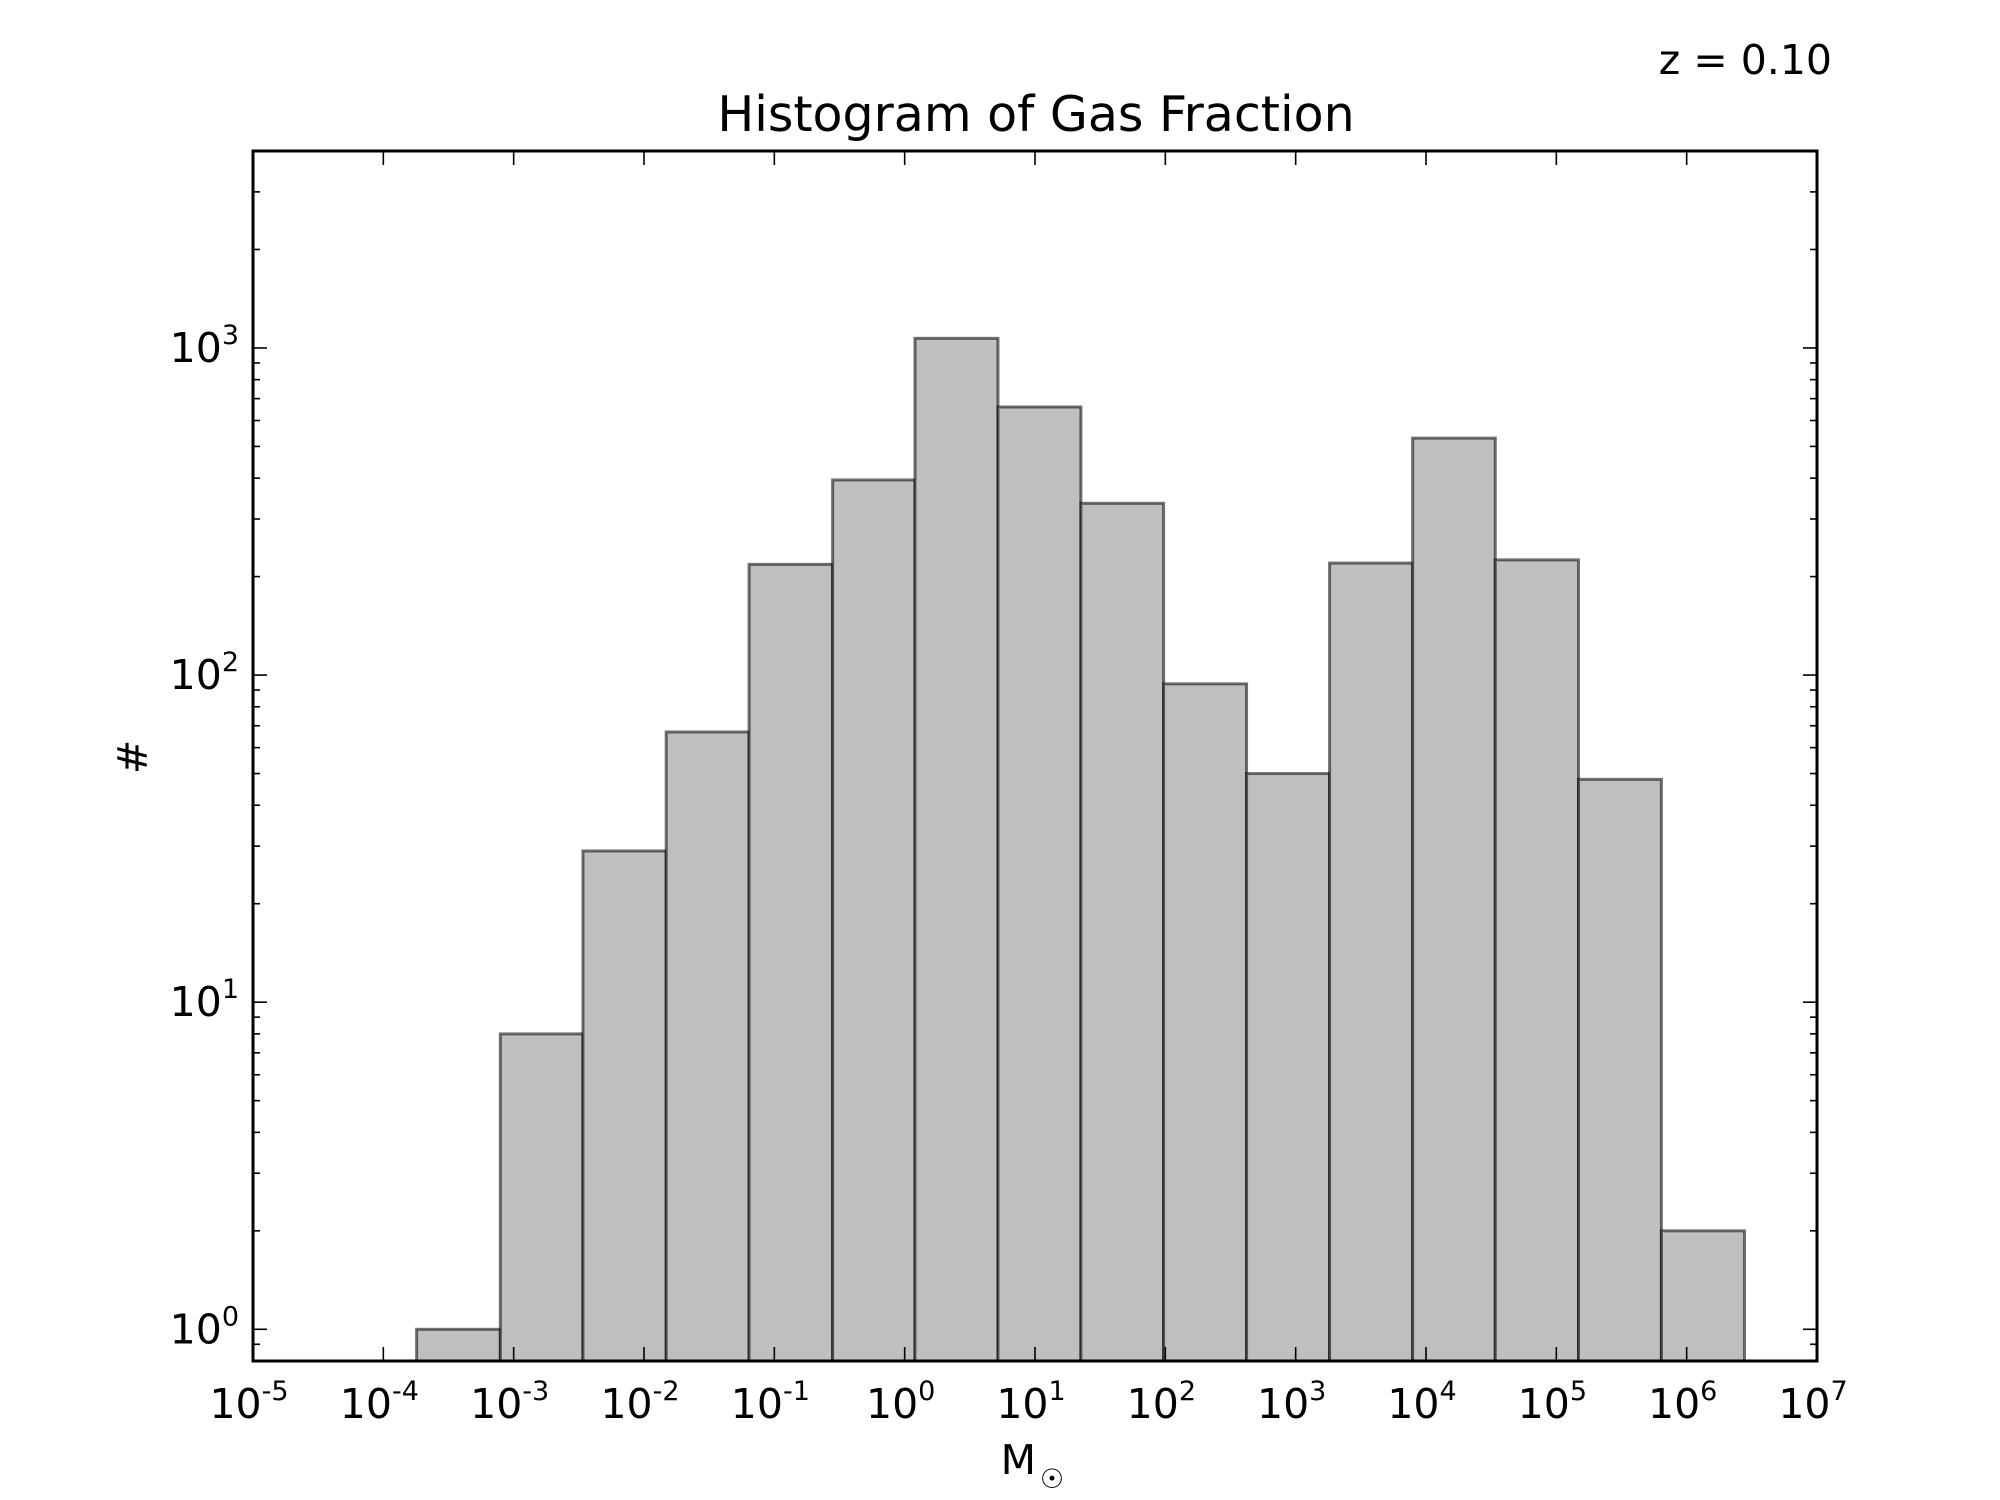  Describe the element at coordinates (1421, 1402) in the screenshot. I see `x-tick-label-9: 10⁴` at that location.